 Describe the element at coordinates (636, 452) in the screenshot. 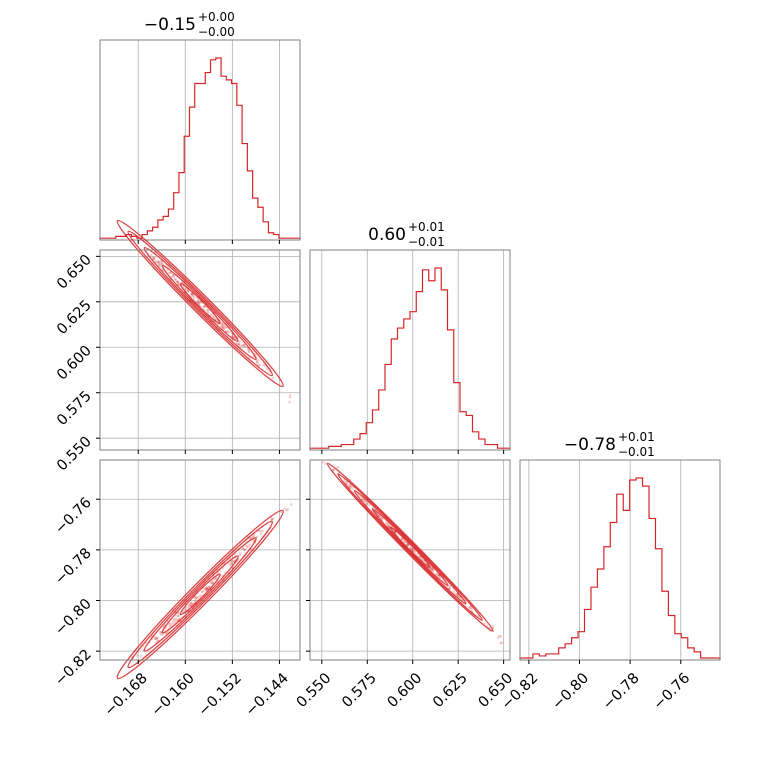

I see `title-minus: −0.01` at that location.